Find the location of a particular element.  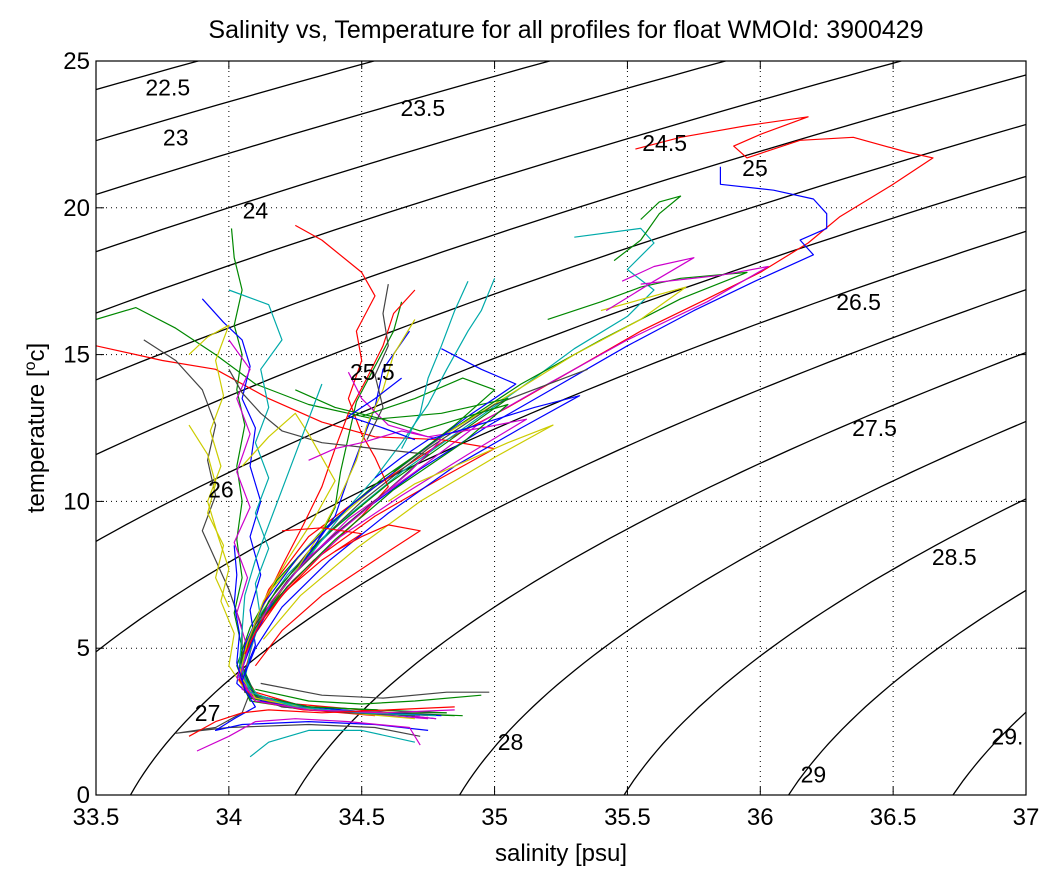

density-contour-label: 26 is located at coordinates (221, 490).